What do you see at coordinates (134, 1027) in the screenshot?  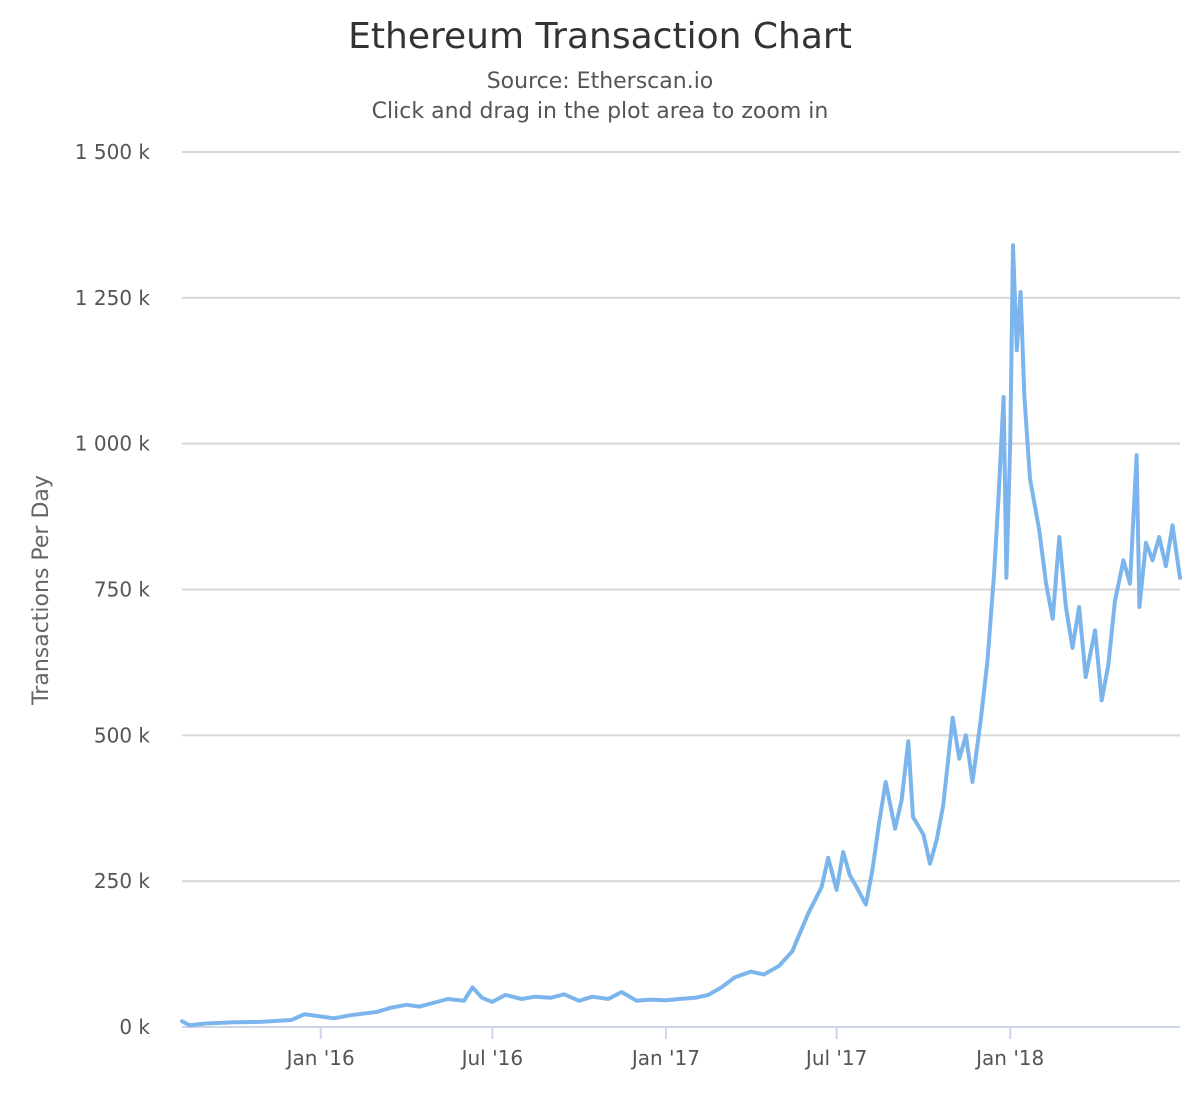 I see `y-tick-label-0: 0 k` at bounding box center [134, 1027].